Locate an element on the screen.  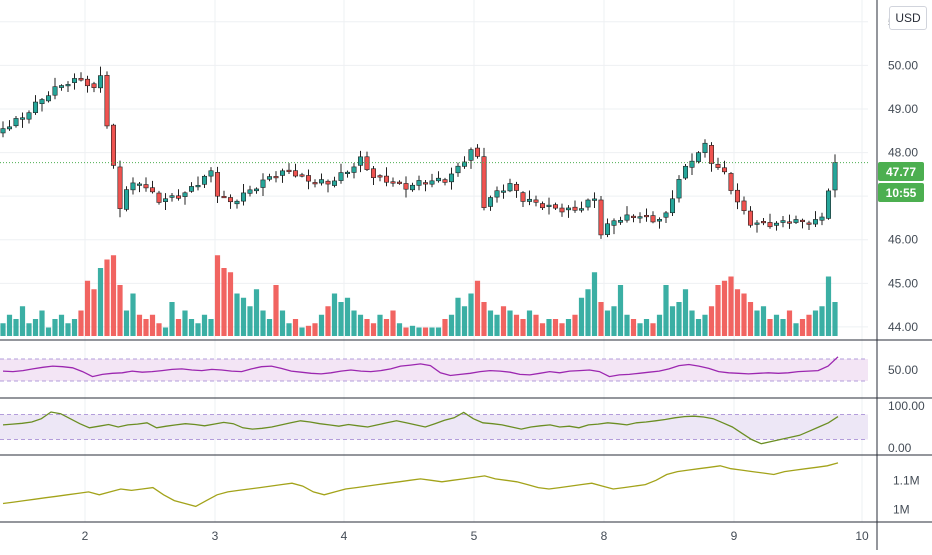
last-price-text: 47.77 is located at coordinates (901, 171).